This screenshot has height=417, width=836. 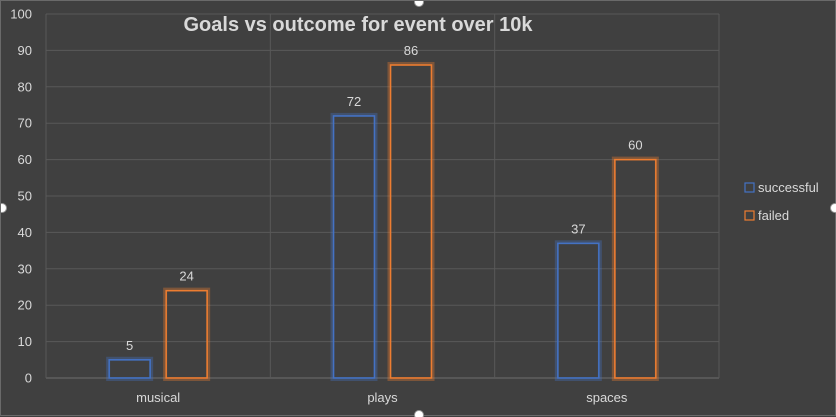 What do you see at coordinates (578, 228) in the screenshot?
I see `data-label: 37` at bounding box center [578, 228].